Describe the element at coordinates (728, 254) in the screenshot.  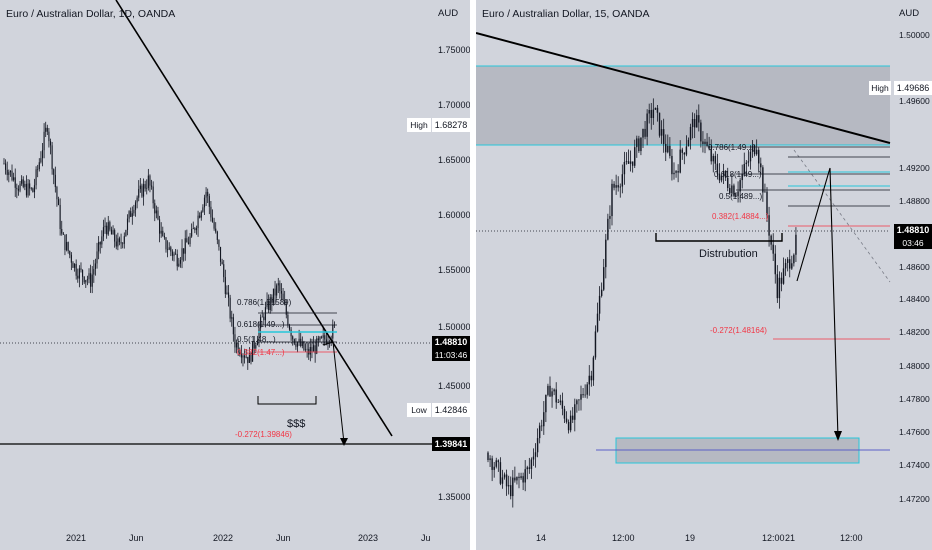
I see `right-distribution-note: Distrubution` at that location.